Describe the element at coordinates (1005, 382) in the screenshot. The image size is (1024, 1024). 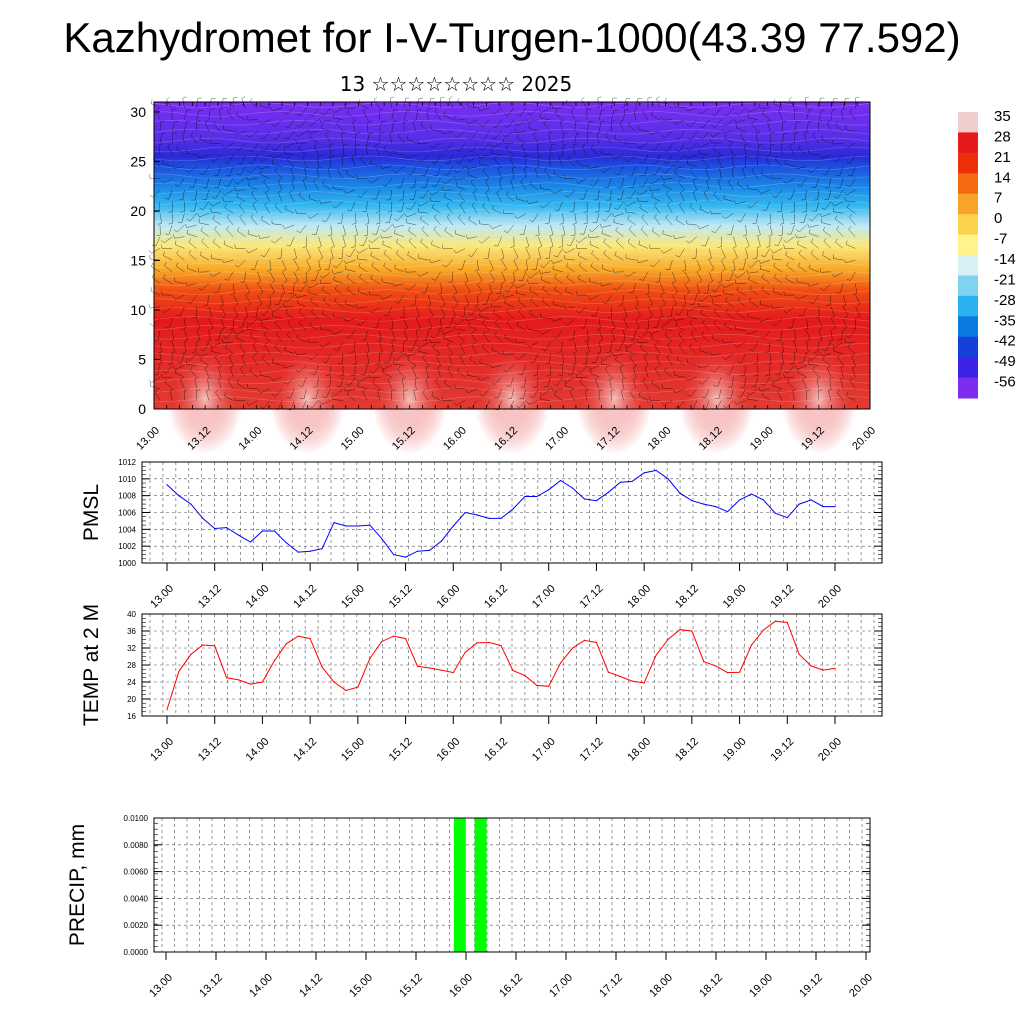
I see `colorbar-label: -56` at that location.